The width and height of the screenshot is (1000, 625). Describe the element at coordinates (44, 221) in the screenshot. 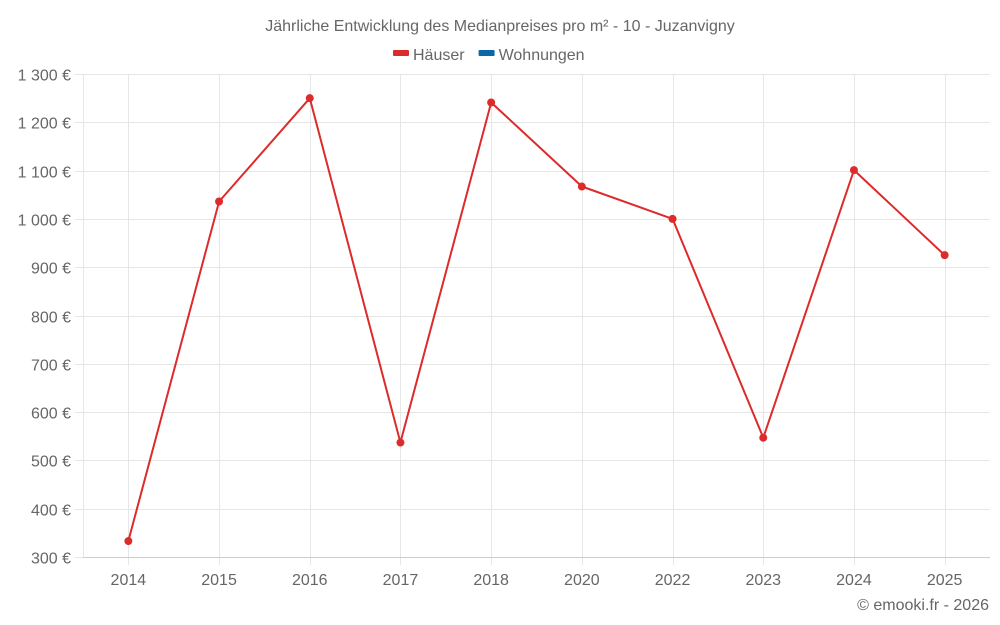

I see `y-tick-label: 1 000 €` at that location.